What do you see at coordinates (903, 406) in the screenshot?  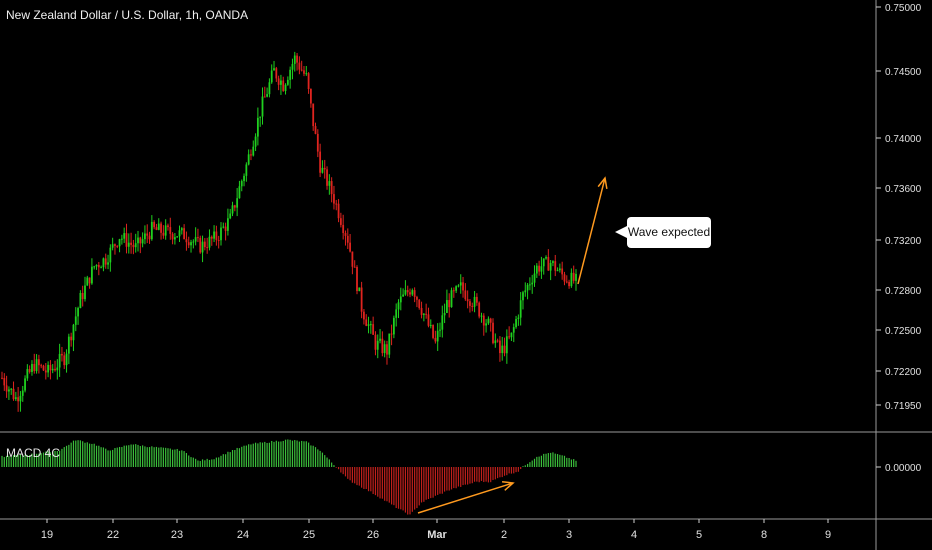 I see `price-tick-label: 0.71950` at bounding box center [903, 406].